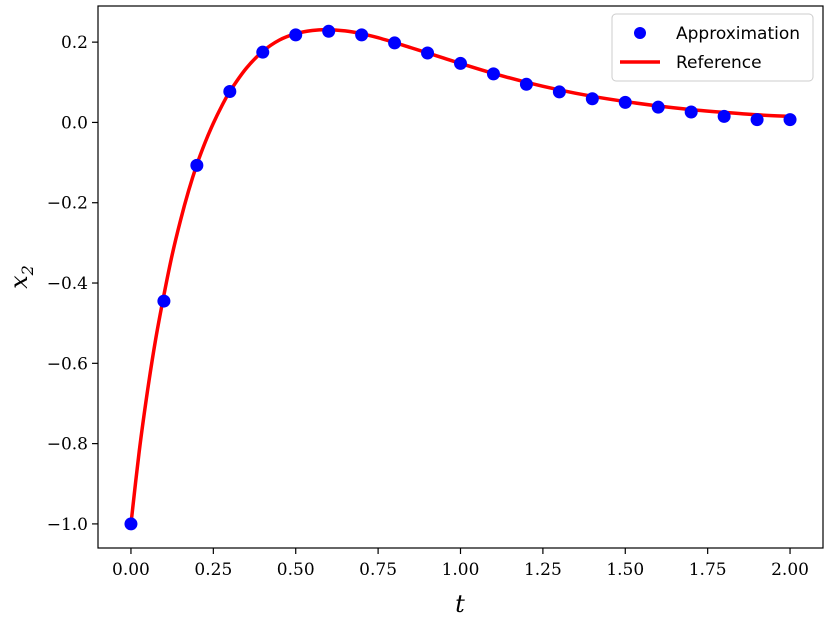  What do you see at coordinates (296, 570) in the screenshot?
I see `x-tick-label: 0.50` at bounding box center [296, 570].